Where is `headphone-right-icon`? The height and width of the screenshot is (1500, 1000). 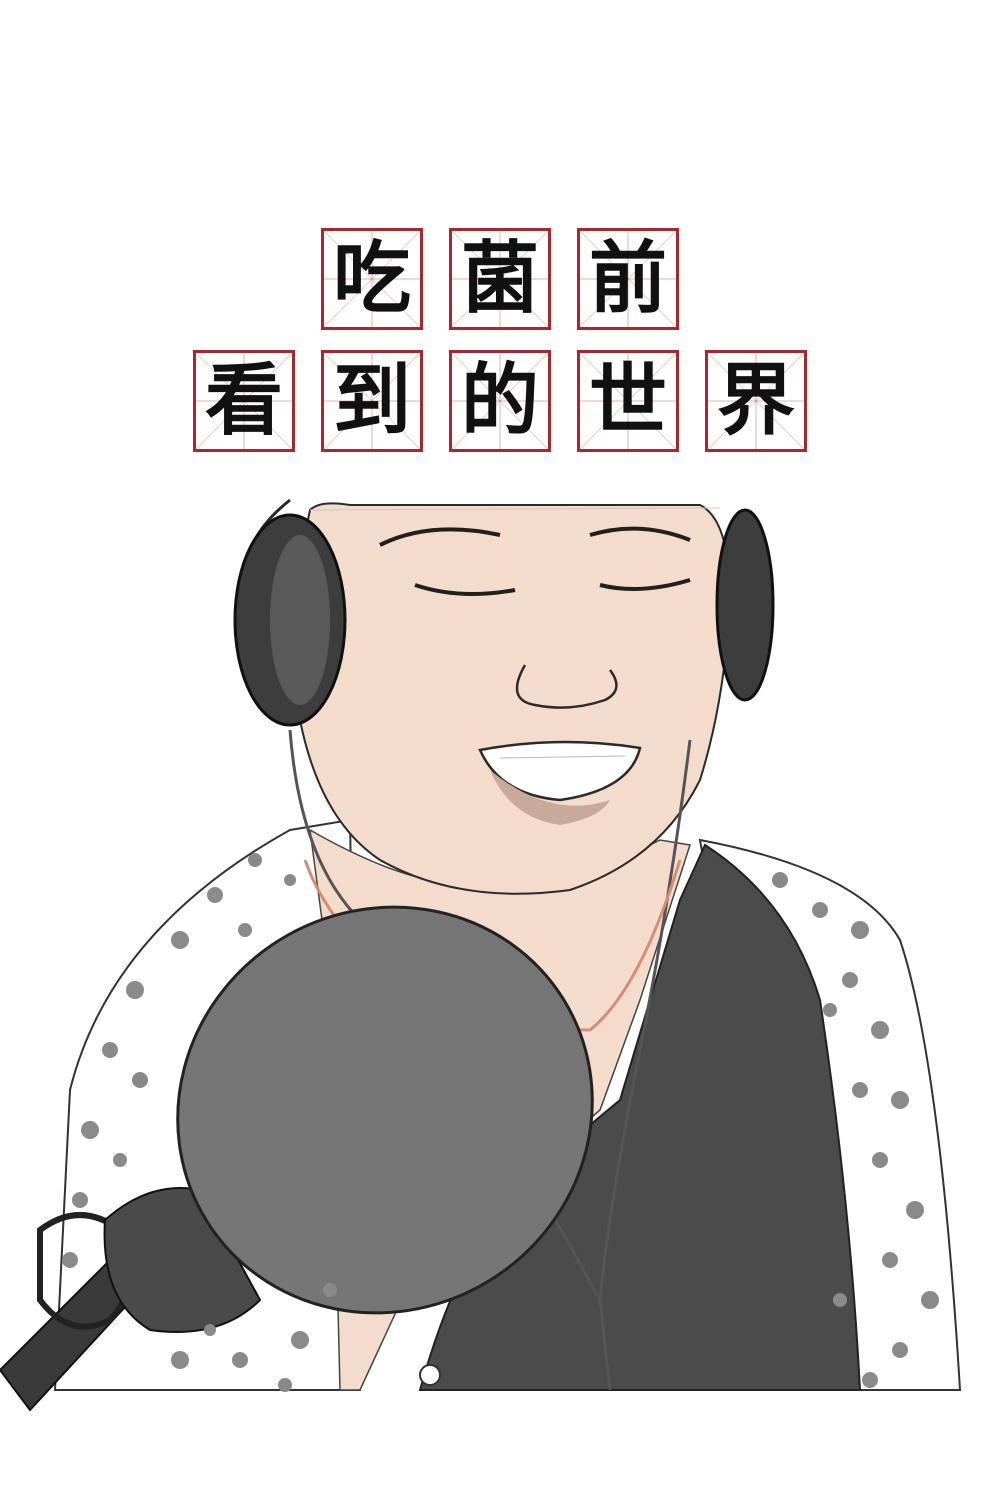
headphone-right-icon is located at coordinates (745, 605).